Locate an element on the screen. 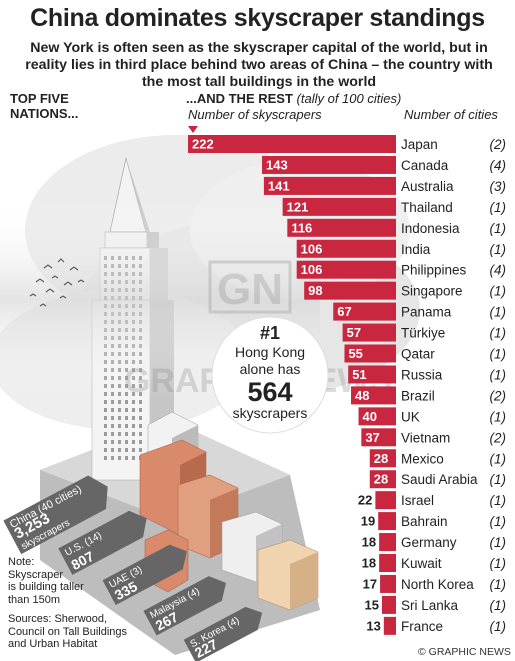 This screenshot has height=661, width=515. bar-value-label: 222 is located at coordinates (203, 144).